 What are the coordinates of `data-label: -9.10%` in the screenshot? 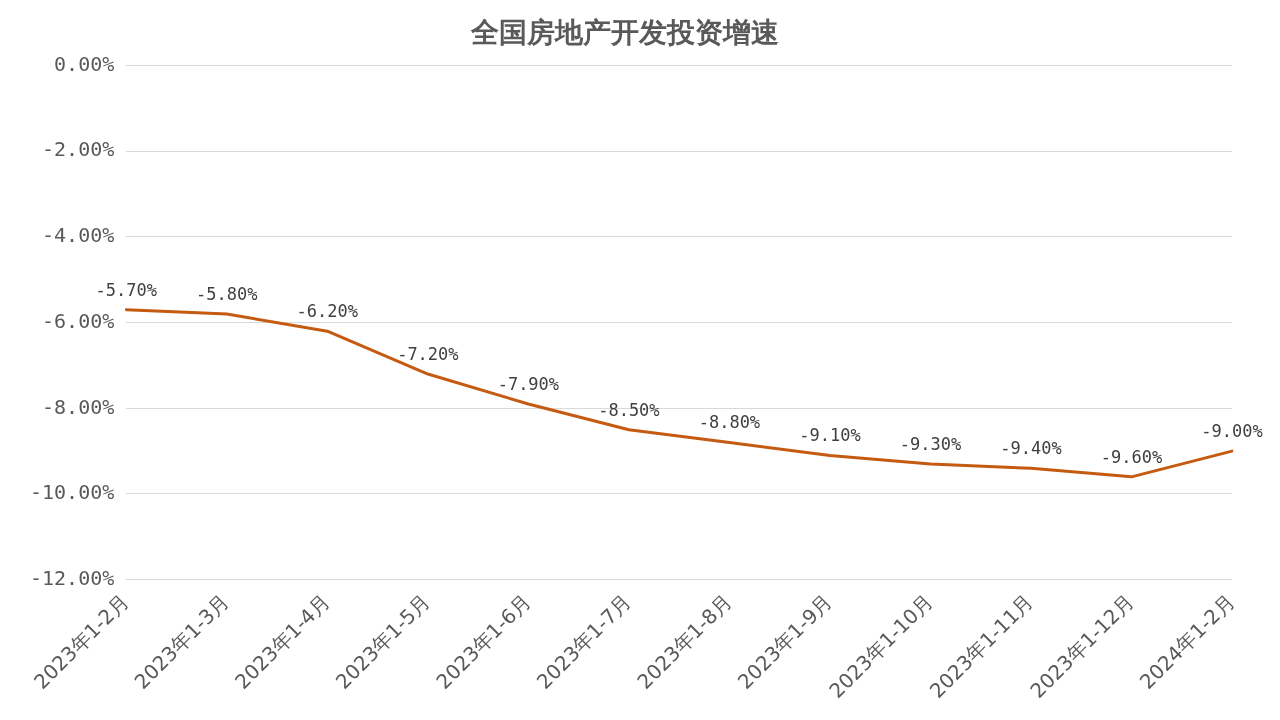 It's located at (830, 435).